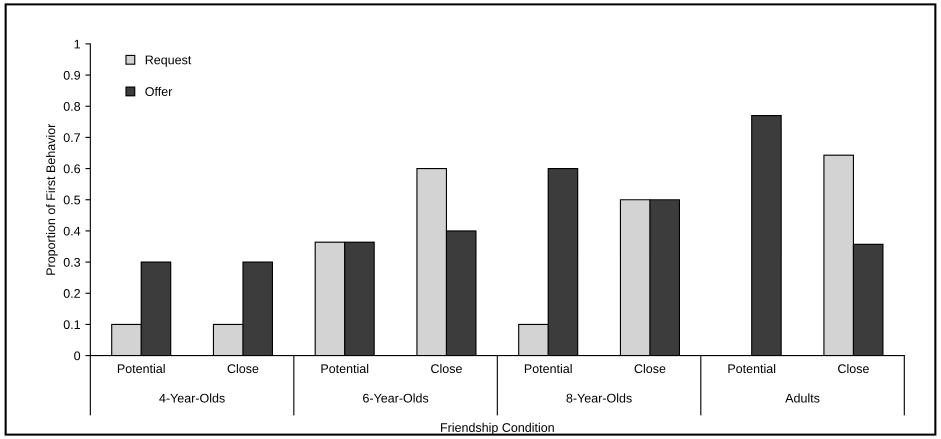 The height and width of the screenshot is (439, 941). Describe the element at coordinates (497, 428) in the screenshot. I see `x-axis-title: Friendship Condition` at that location.